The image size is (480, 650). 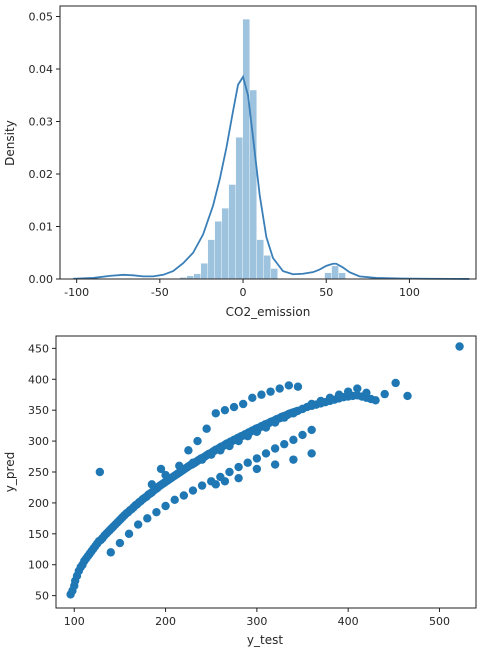 What do you see at coordinates (42, 596) in the screenshot?
I see `y-tick-label: 50` at bounding box center [42, 596].